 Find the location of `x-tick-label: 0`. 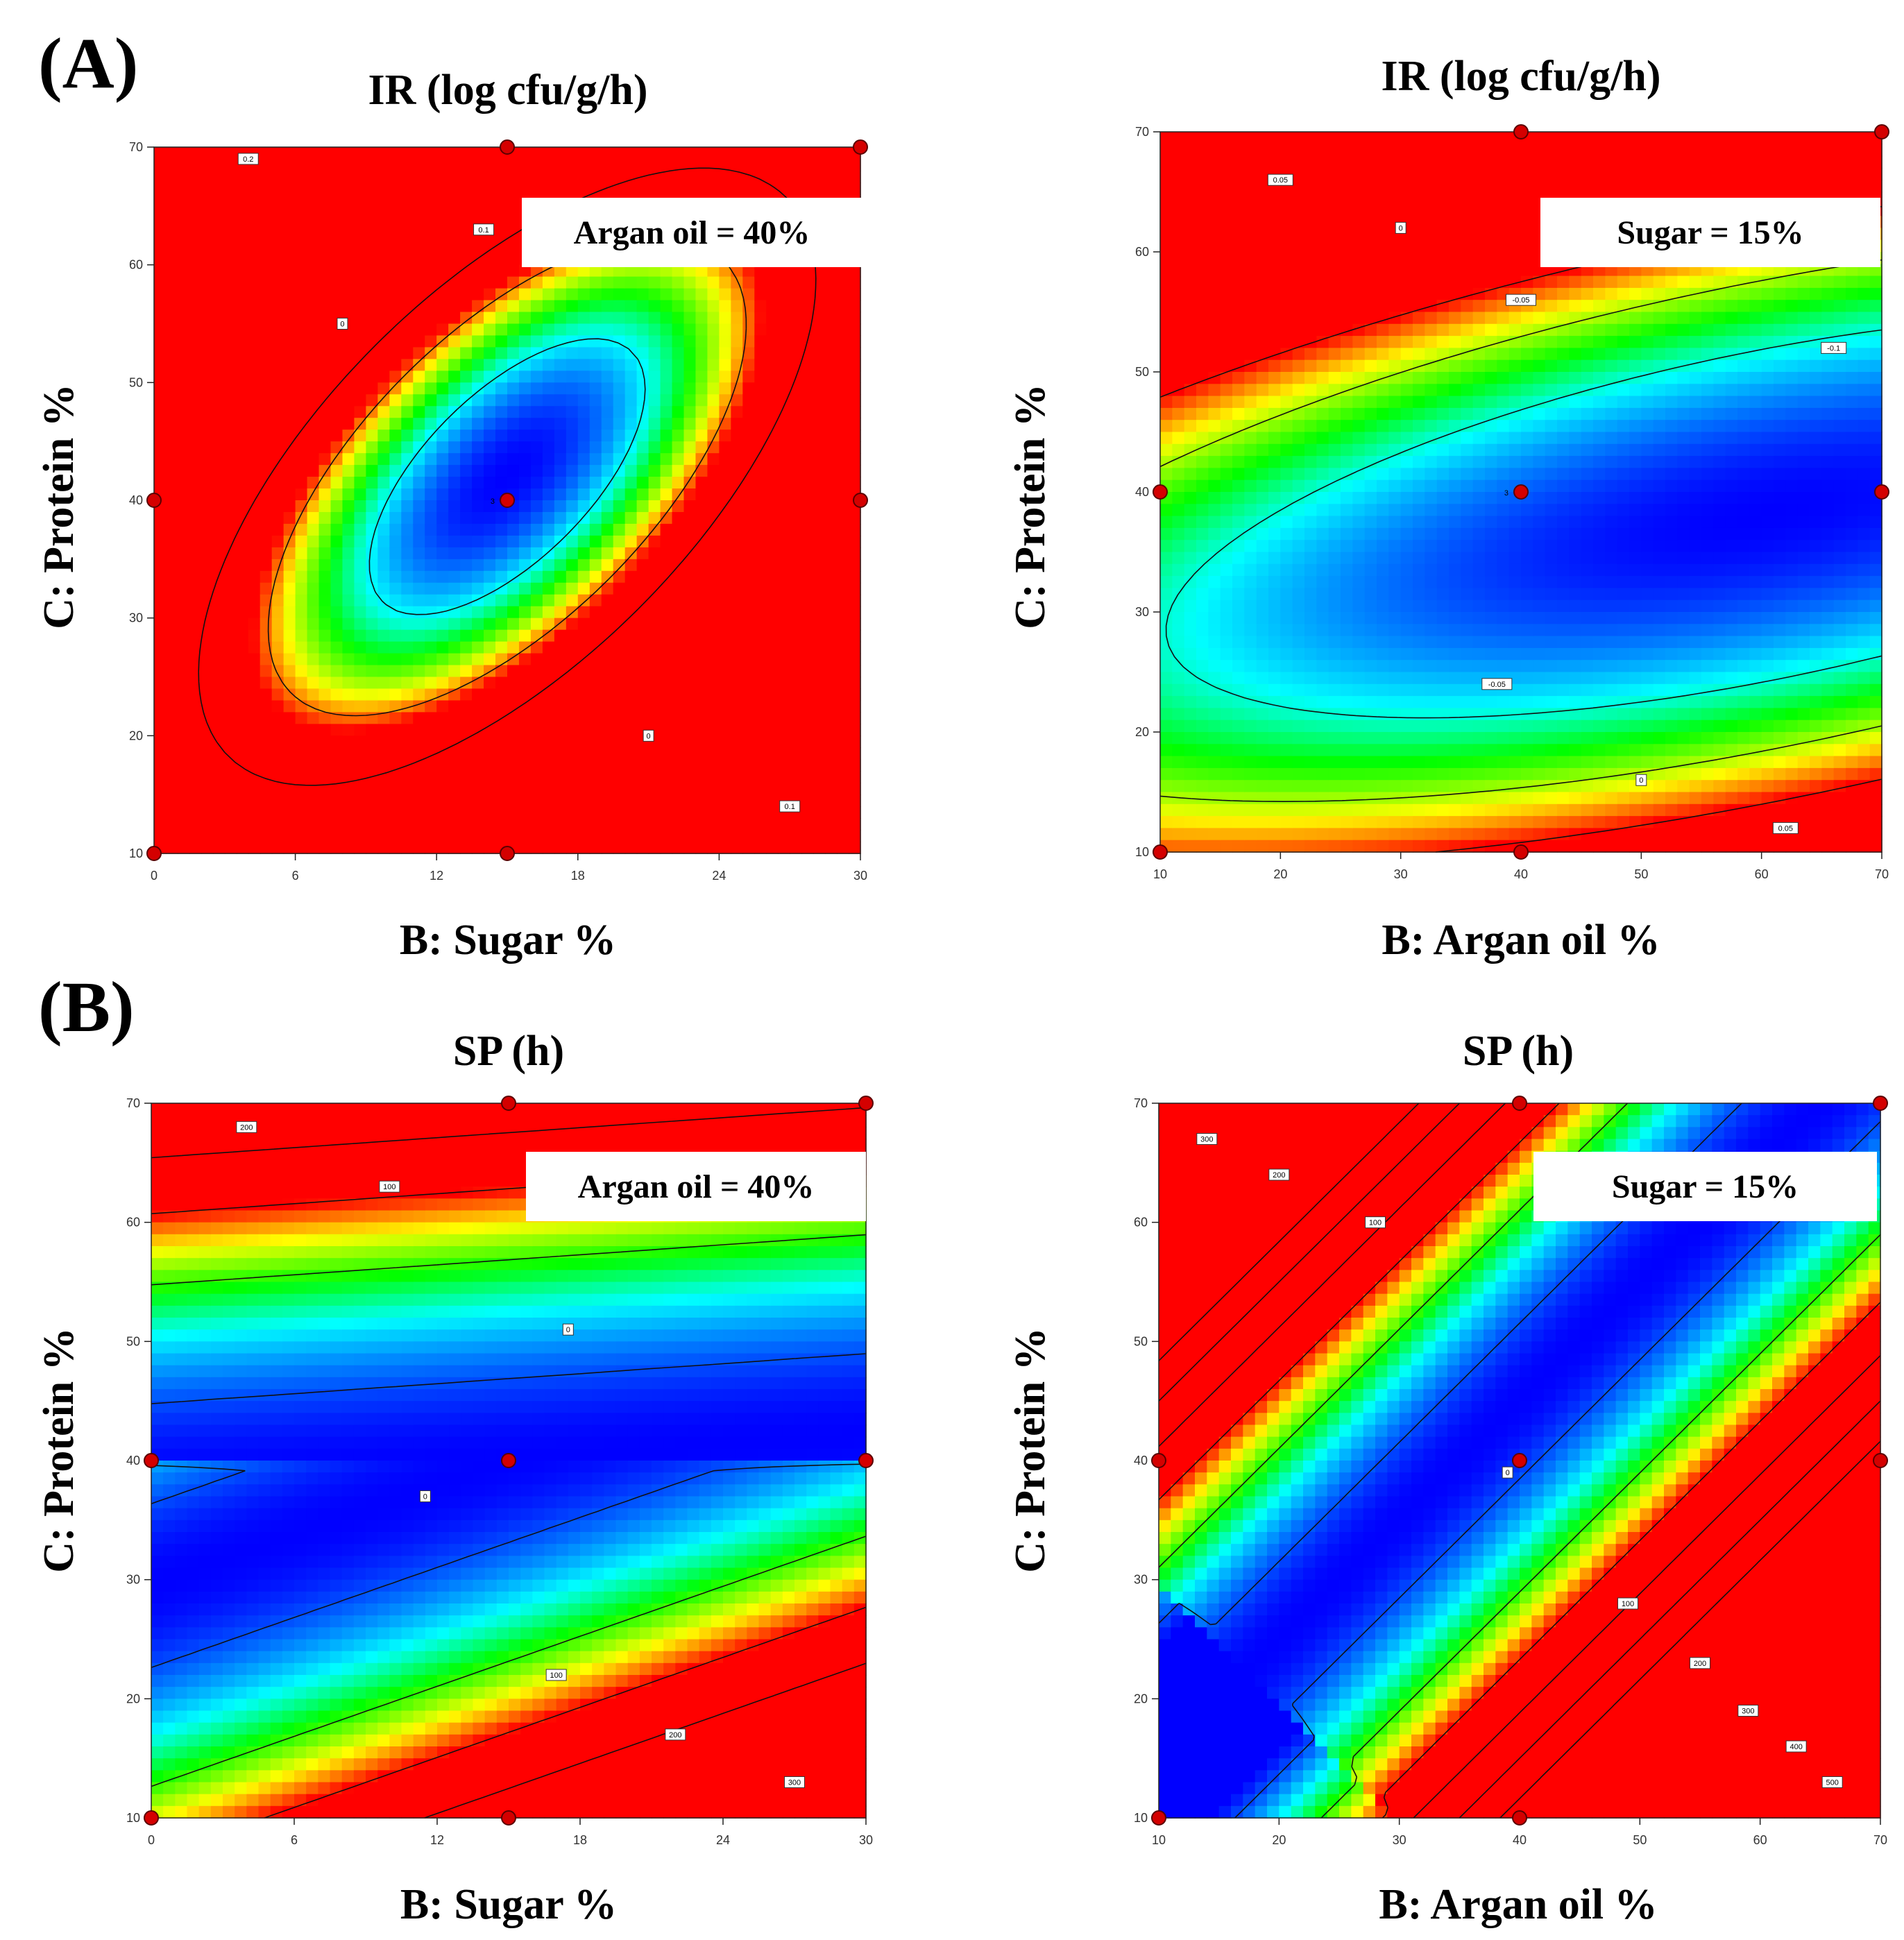

x-tick-label: 0 is located at coordinates (154, 876).